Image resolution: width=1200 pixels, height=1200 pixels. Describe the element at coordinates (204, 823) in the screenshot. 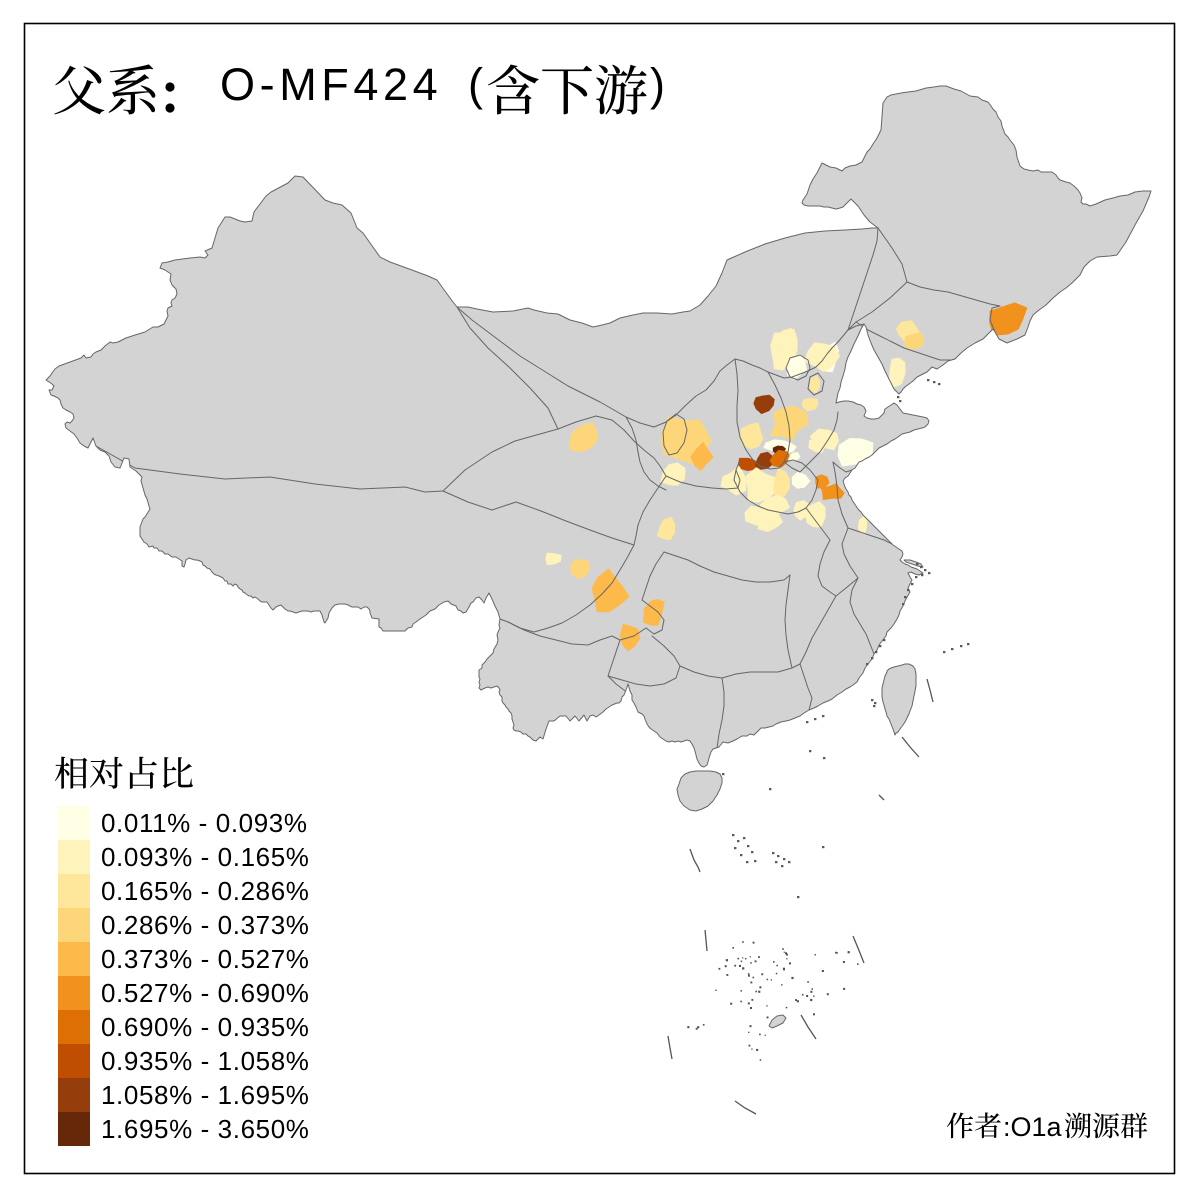

I see `svg-text: 0.011% - 0.093%` at that location.